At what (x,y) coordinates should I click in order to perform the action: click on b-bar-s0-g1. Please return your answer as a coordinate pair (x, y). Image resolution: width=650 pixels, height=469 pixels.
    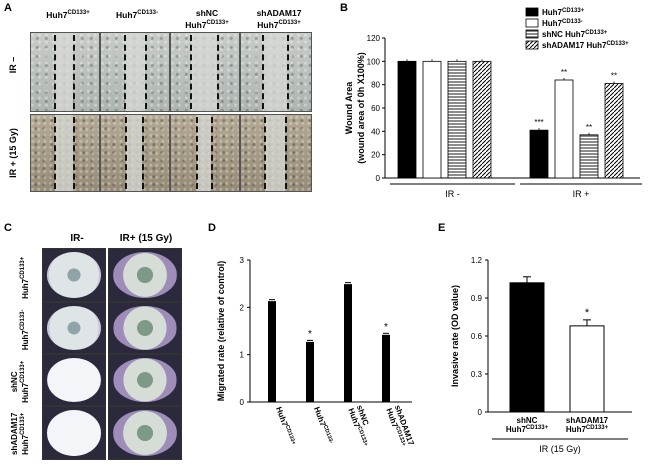
    Looking at the image, I should click on (539, 154).